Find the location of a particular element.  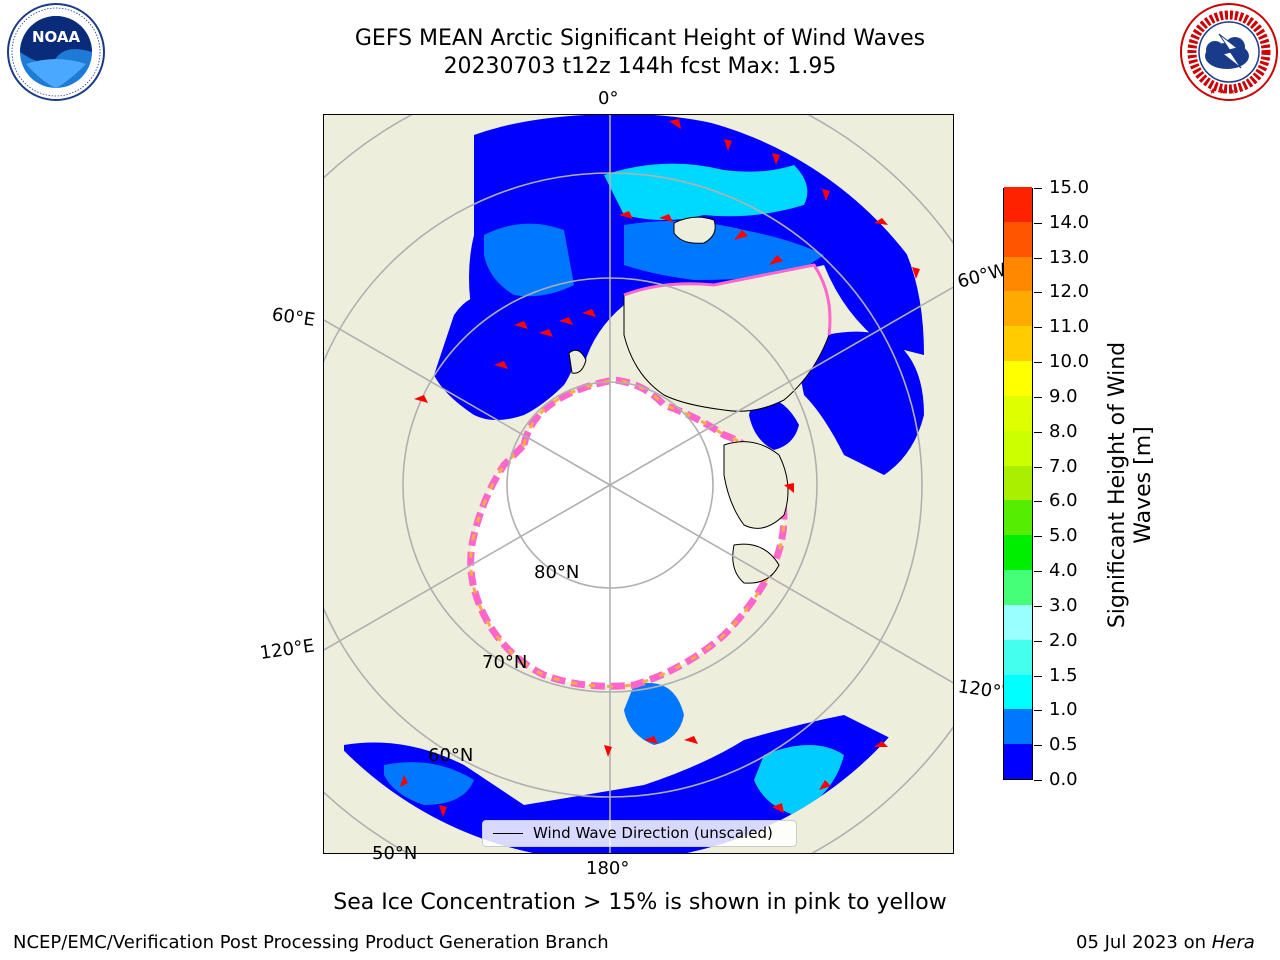

colorbar-tick-label: 4.0 is located at coordinates (1063, 571).